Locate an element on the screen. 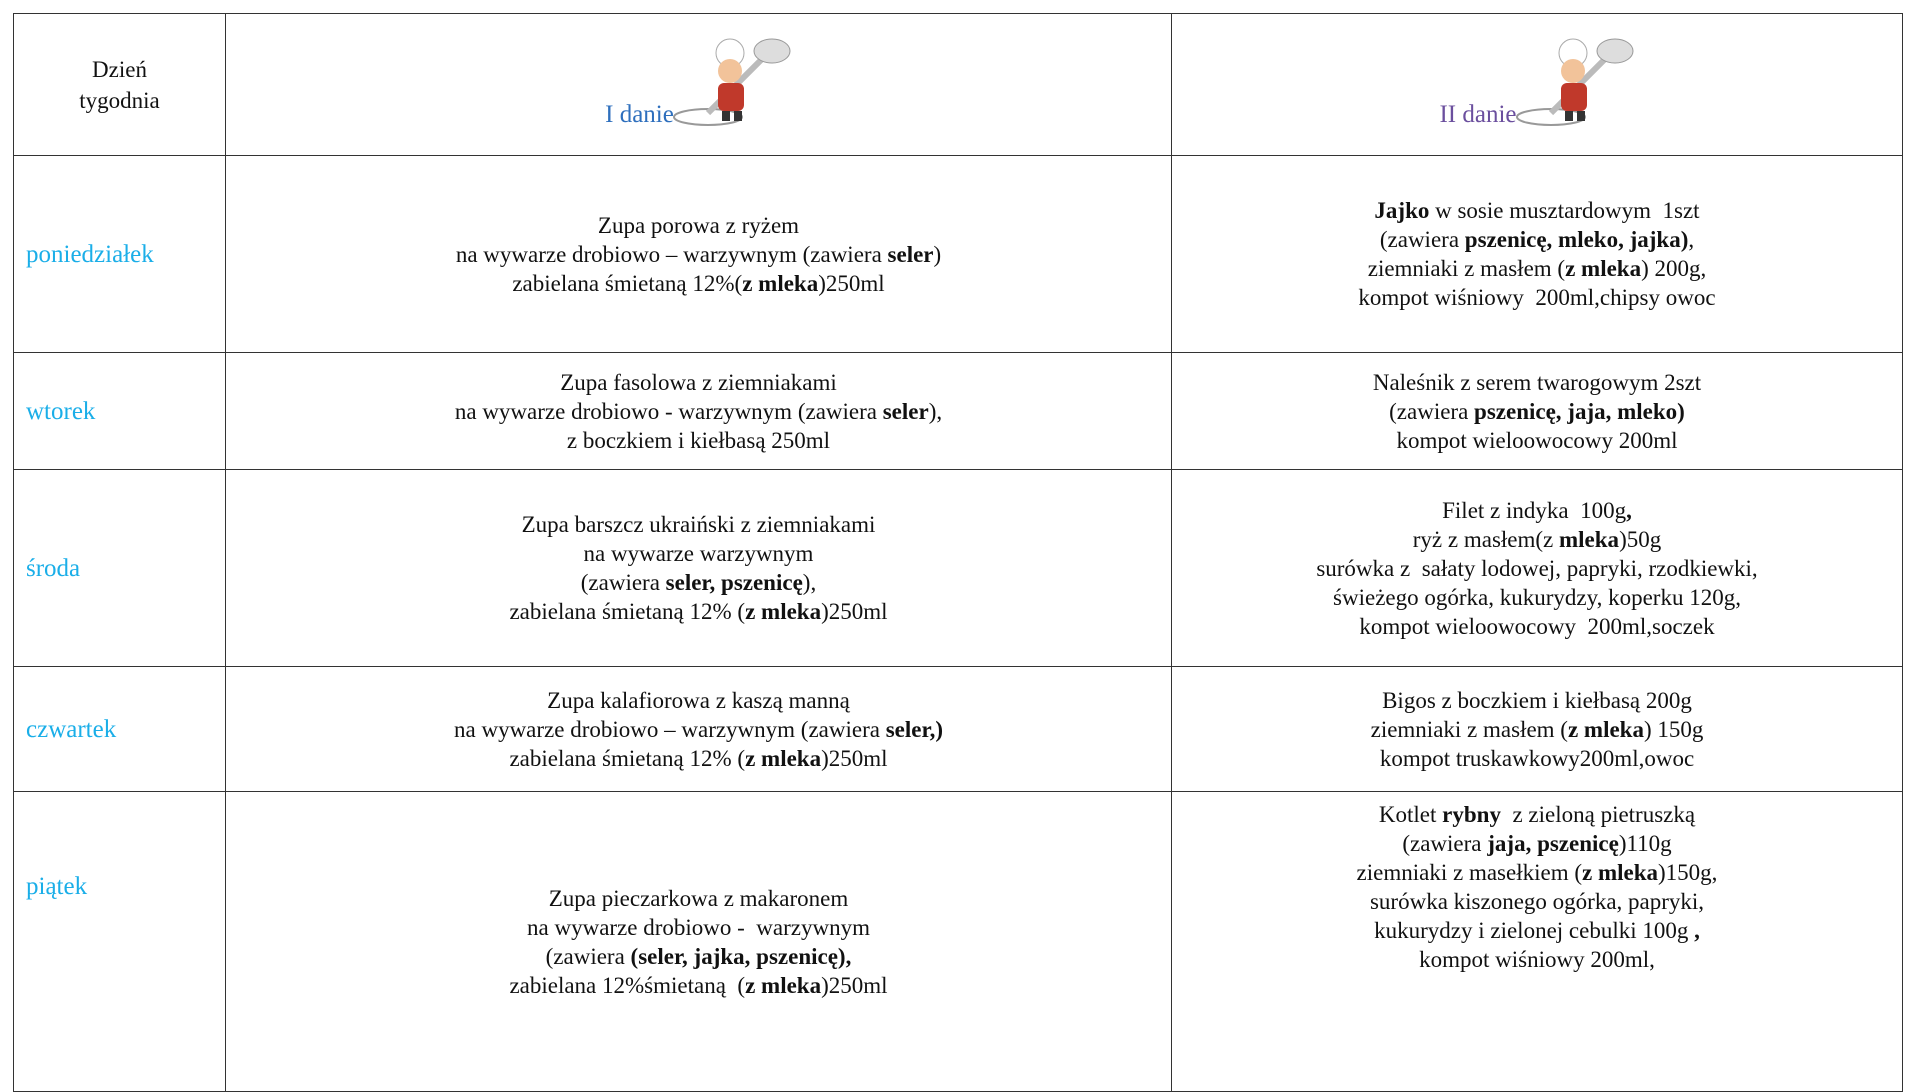 This screenshot has width=1916, height=1092. text: Naleśnik z serem twarogowym 2szt is located at coordinates (1537, 382).